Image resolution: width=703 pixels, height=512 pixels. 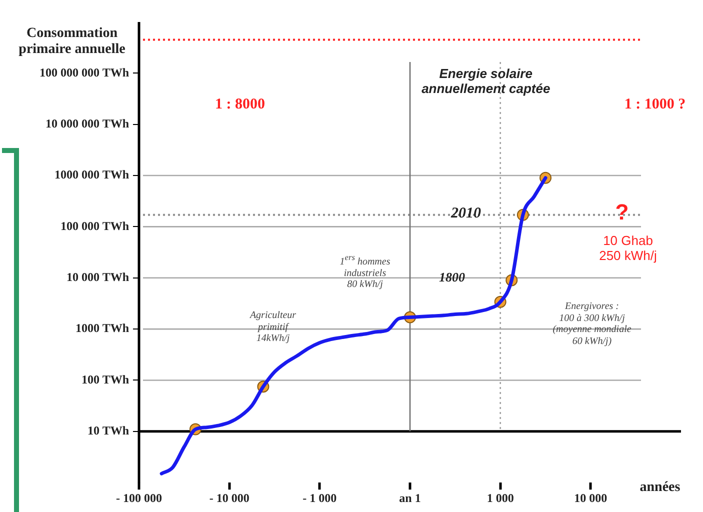 What do you see at coordinates (88, 123) in the screenshot?
I see `y-tick-label: 10 000 000 TWh` at bounding box center [88, 123].